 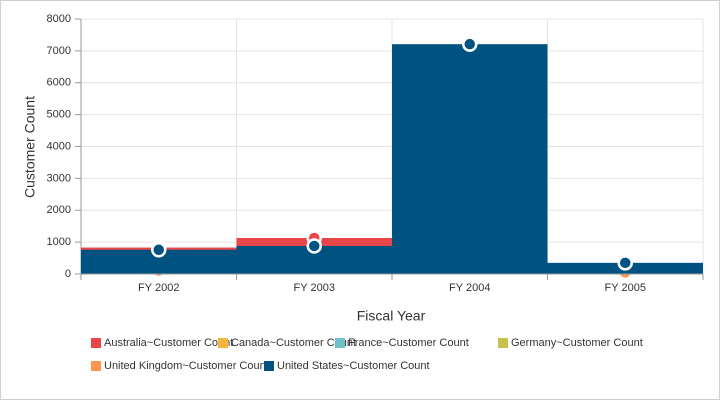 What do you see at coordinates (59, 178) in the screenshot?
I see `y-tick-label: 3000` at bounding box center [59, 178].